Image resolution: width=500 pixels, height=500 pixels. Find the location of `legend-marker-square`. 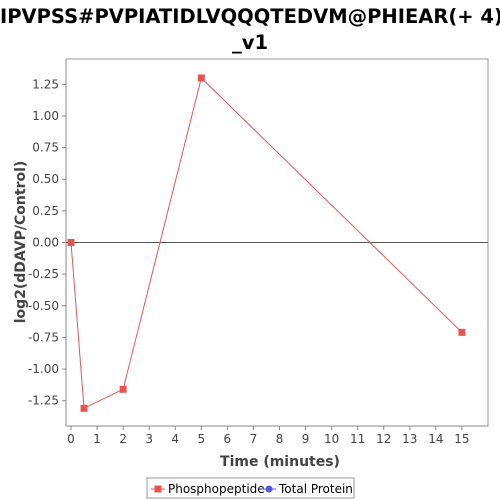

legend-marker-square is located at coordinates (158, 489).